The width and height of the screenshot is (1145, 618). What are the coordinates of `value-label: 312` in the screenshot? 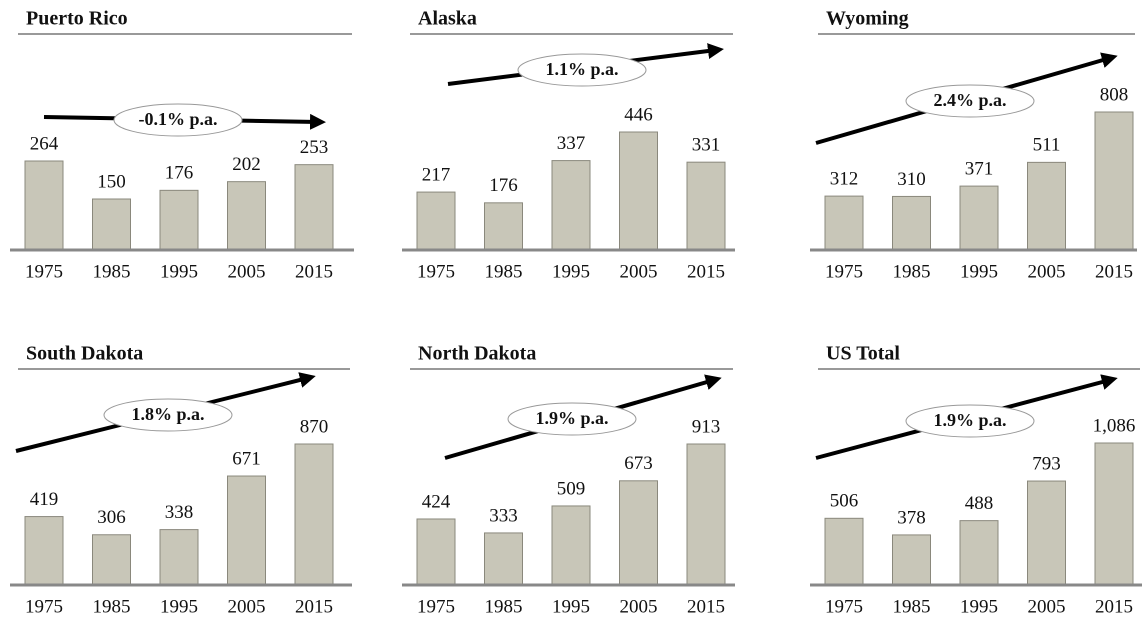 It's located at (844, 178).